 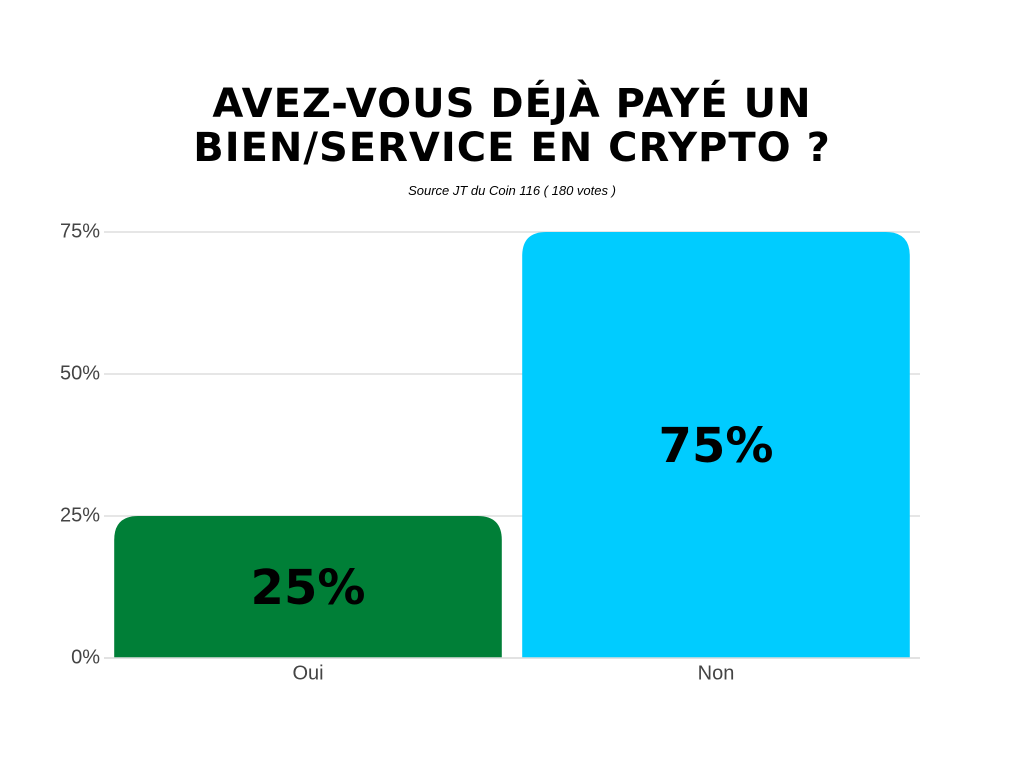 What do you see at coordinates (307, 673) in the screenshot?
I see `x-tick-label: Oui` at bounding box center [307, 673].